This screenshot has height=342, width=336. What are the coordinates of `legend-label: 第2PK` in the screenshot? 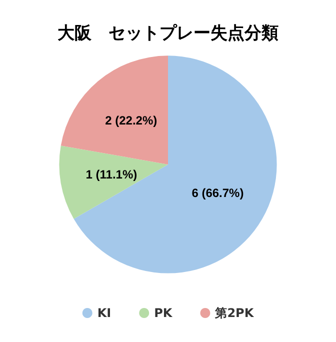 It's located at (234, 313).